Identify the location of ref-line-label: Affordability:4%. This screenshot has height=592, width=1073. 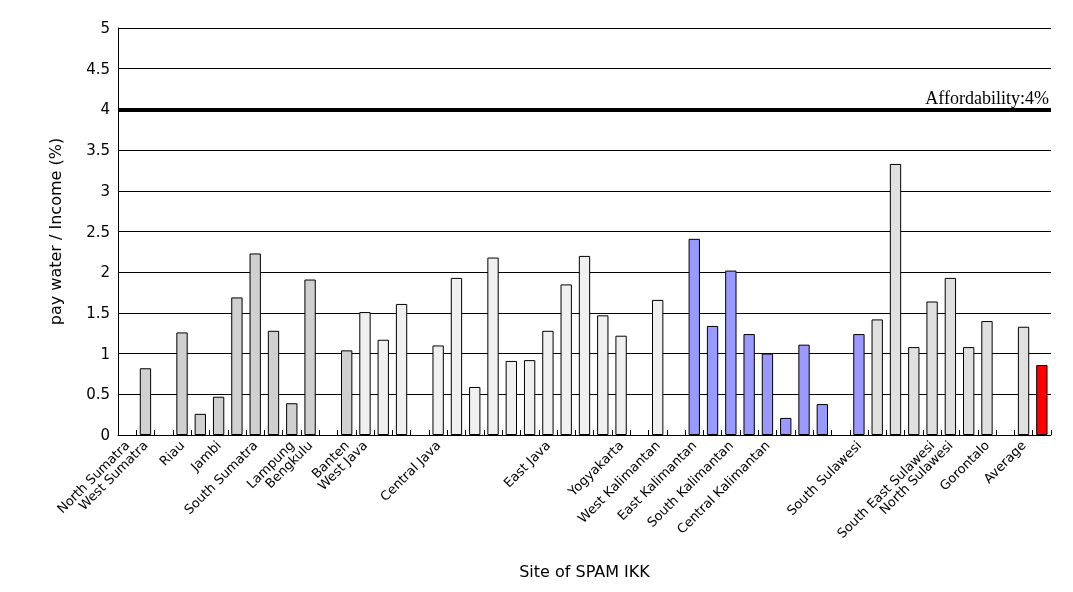
(987, 98).